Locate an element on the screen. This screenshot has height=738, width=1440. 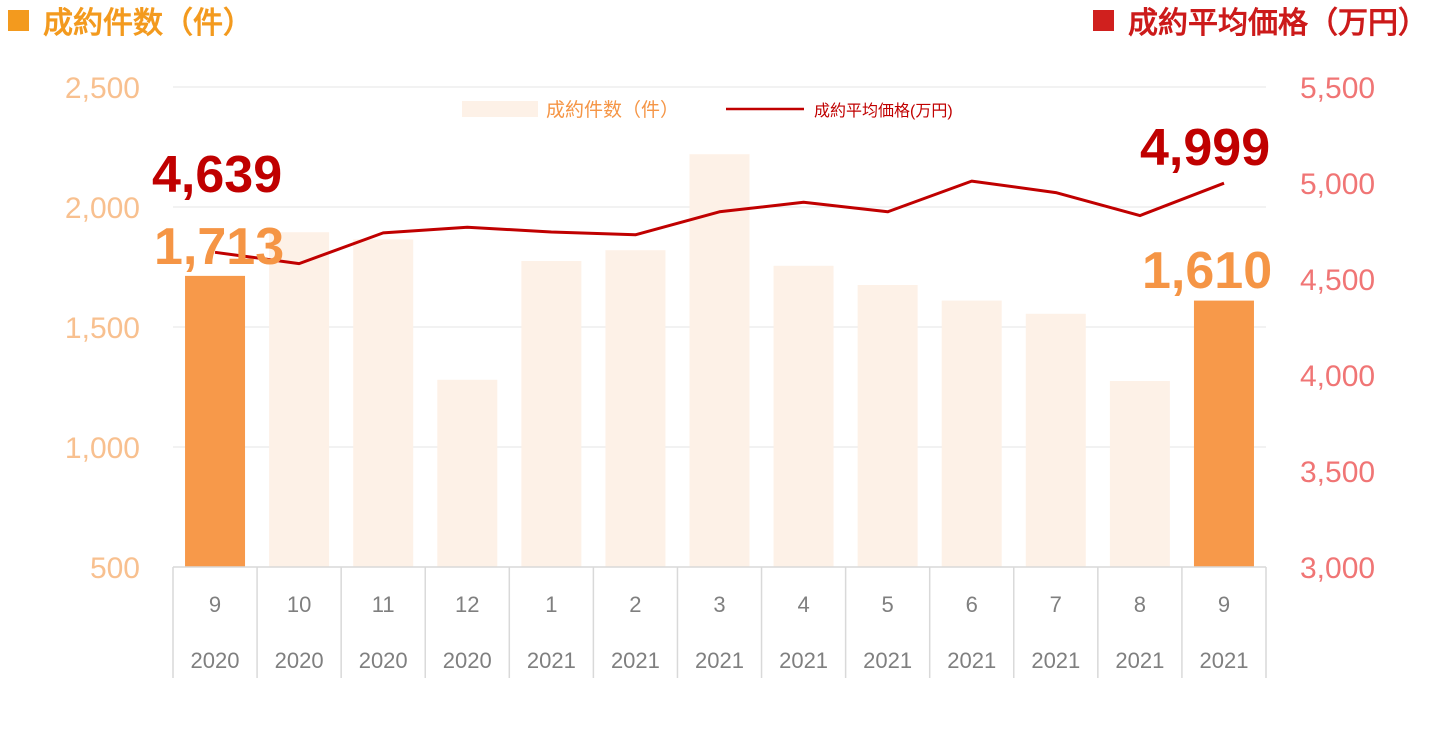
last-bar-value-label: 1,610 is located at coordinates (1207, 271).